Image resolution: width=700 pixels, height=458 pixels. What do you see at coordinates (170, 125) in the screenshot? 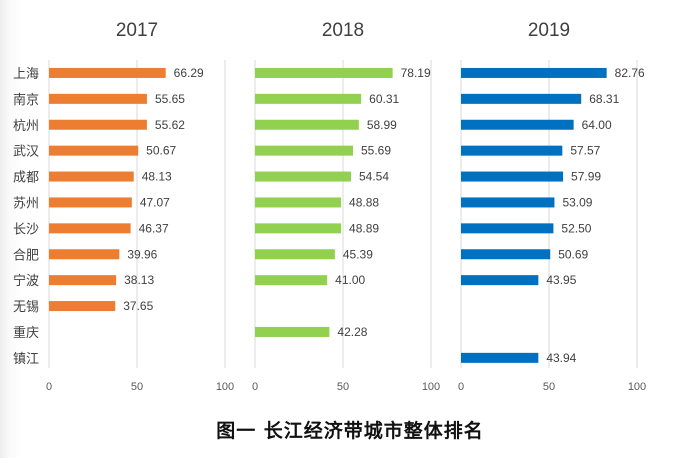
I see `value-label-2017-杭州: 55.62` at bounding box center [170, 125].